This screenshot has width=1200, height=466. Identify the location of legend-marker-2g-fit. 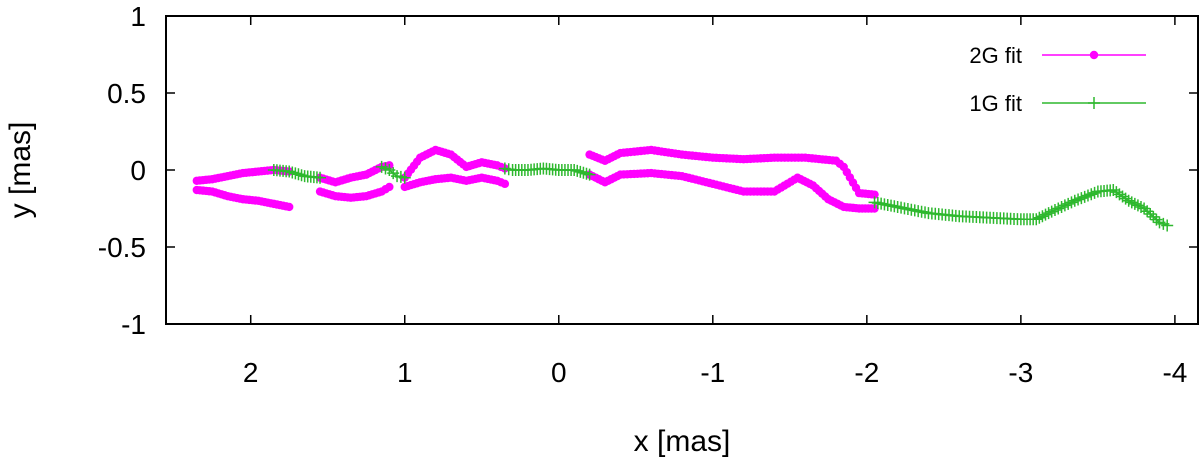
(1094, 55).